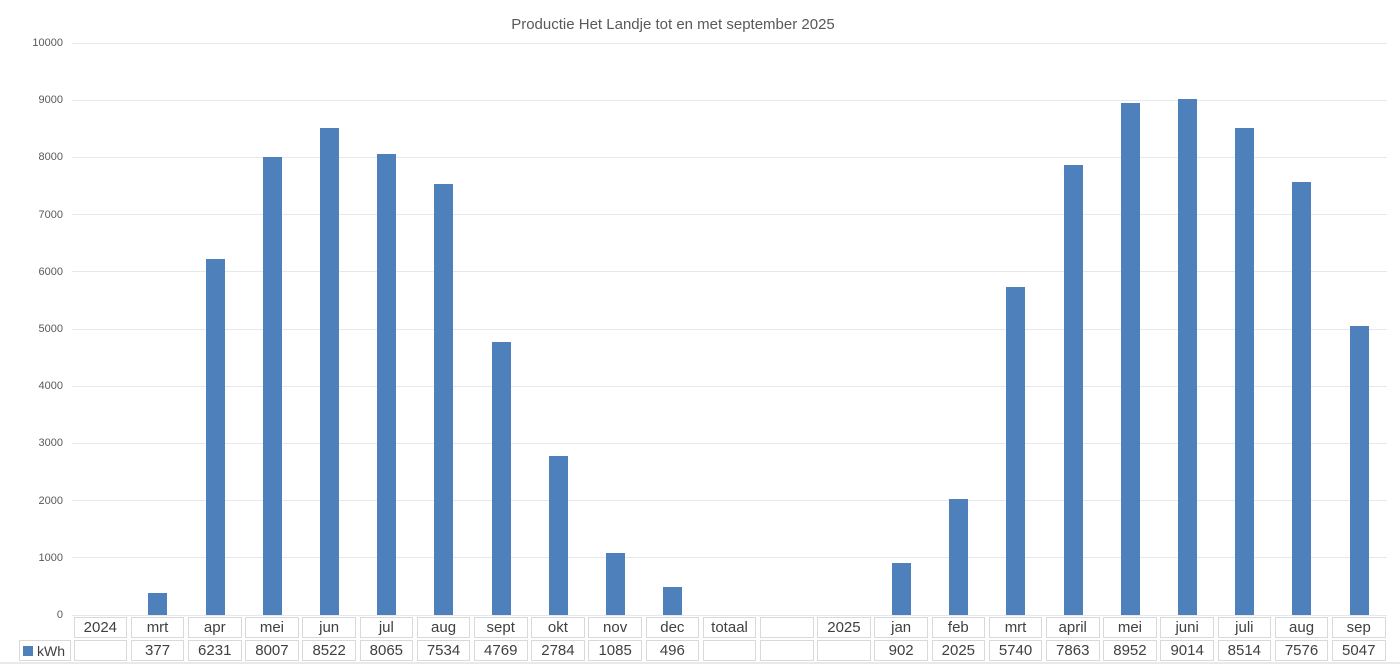 The image size is (1400, 668). I want to click on category-cell: totaal, so click(729, 627).